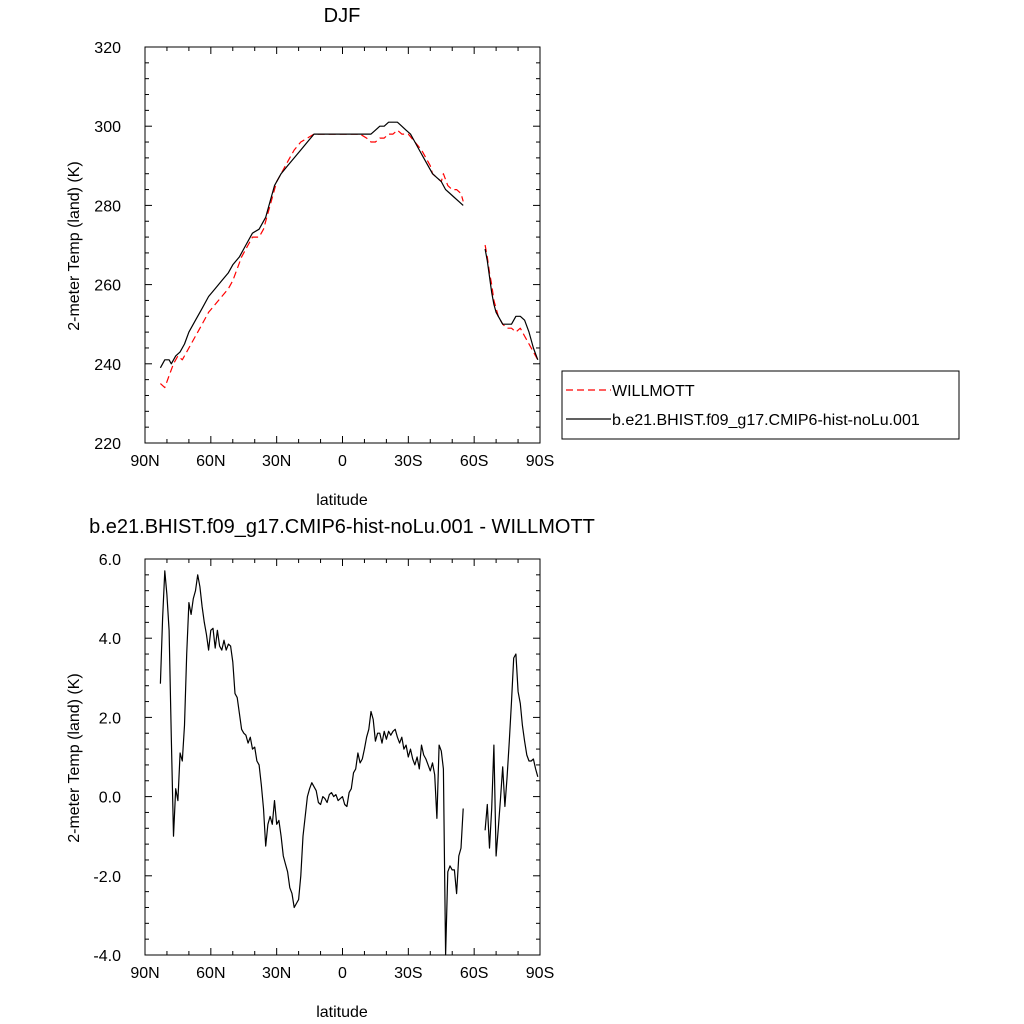  I want to click on y-tick-labels: -4.0 -2.0 0.0 2.0 4.0 6.0, so click(107, 758).